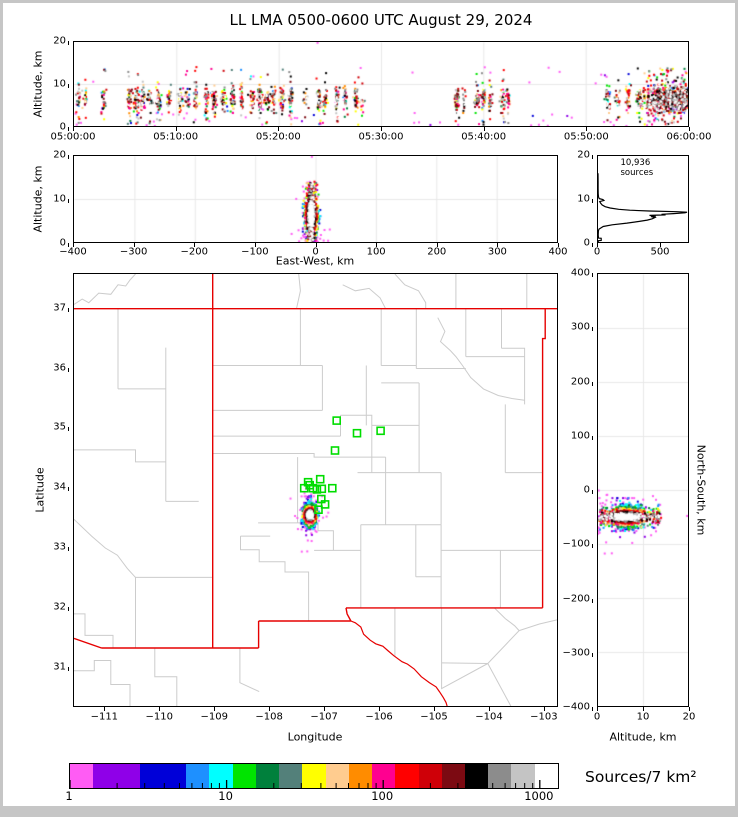  Describe the element at coordinates (59, 487) in the screenshot. I see `map-y-tick-label: 34` at that location.